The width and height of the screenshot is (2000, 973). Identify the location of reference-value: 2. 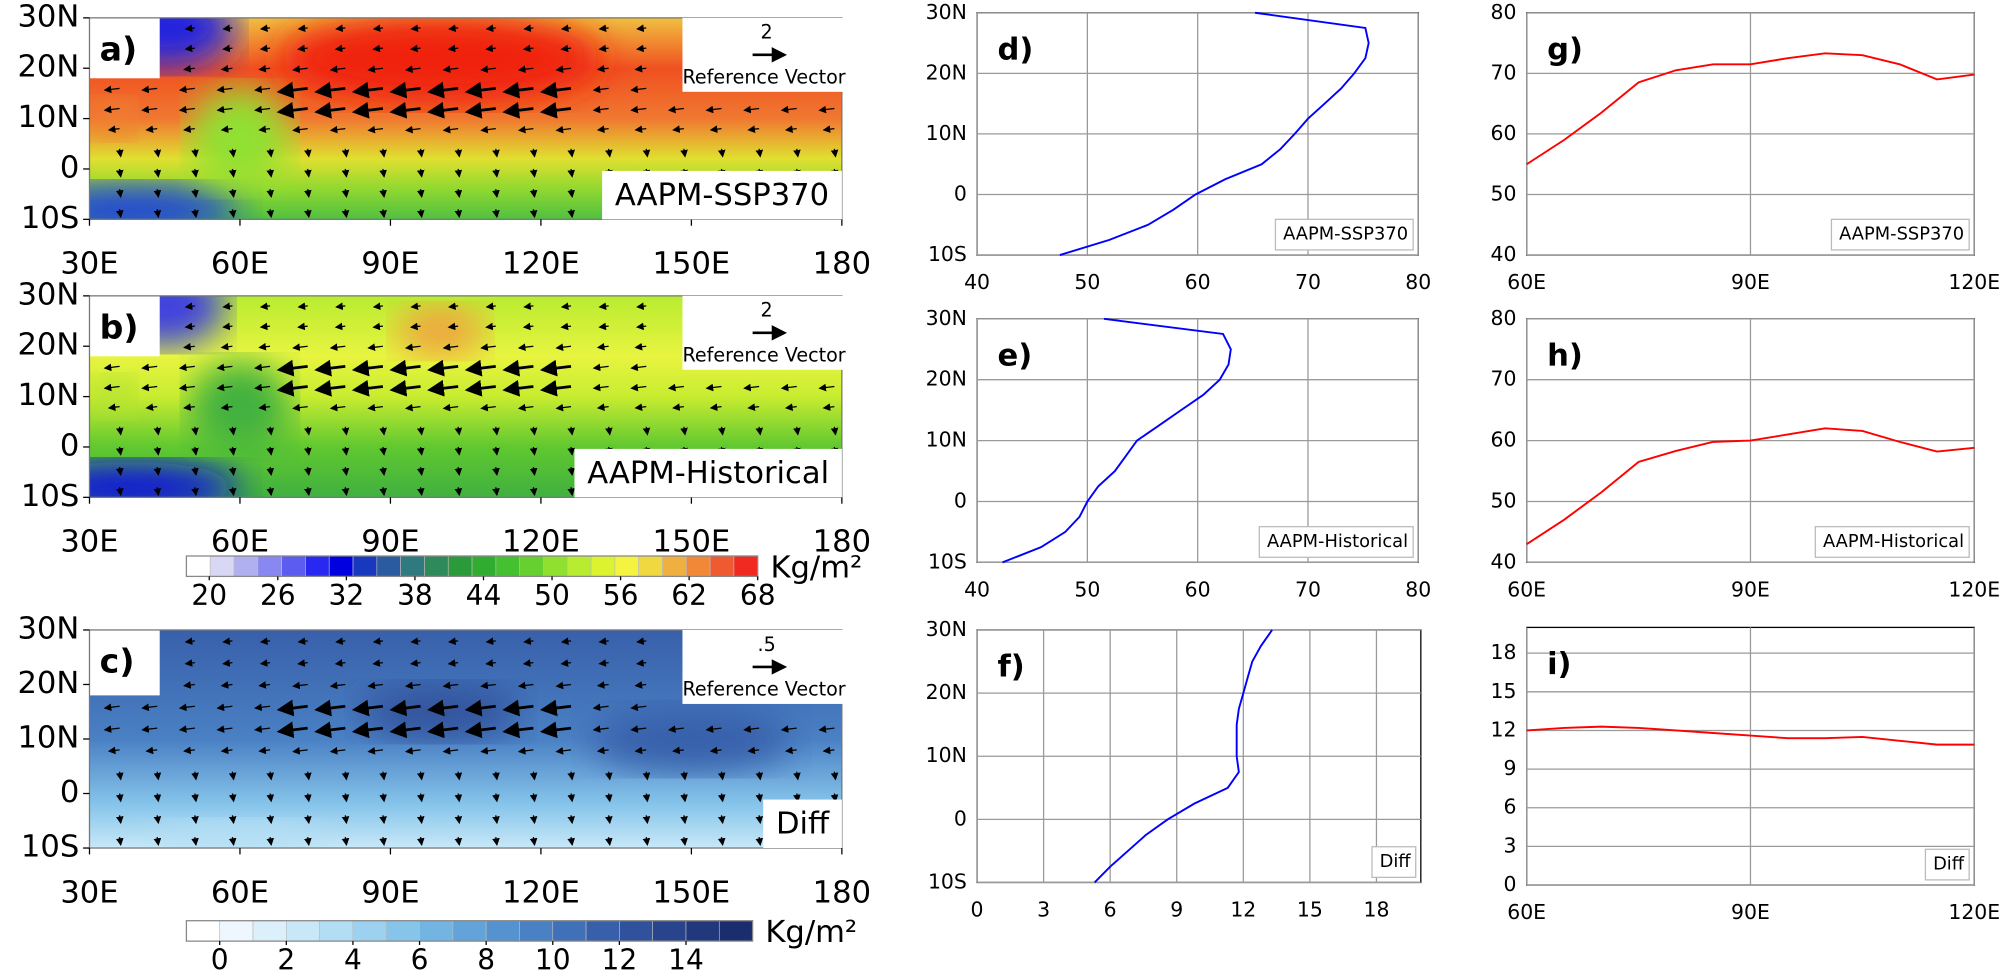
(767, 32).